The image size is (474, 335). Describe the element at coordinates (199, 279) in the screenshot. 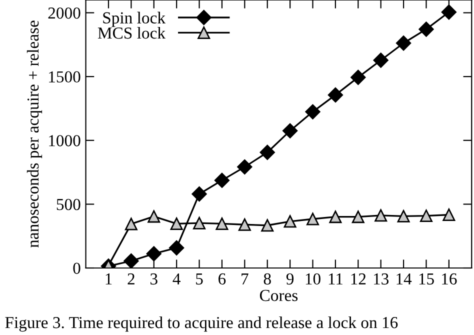

I see `x-tick-label: 5` at that location.